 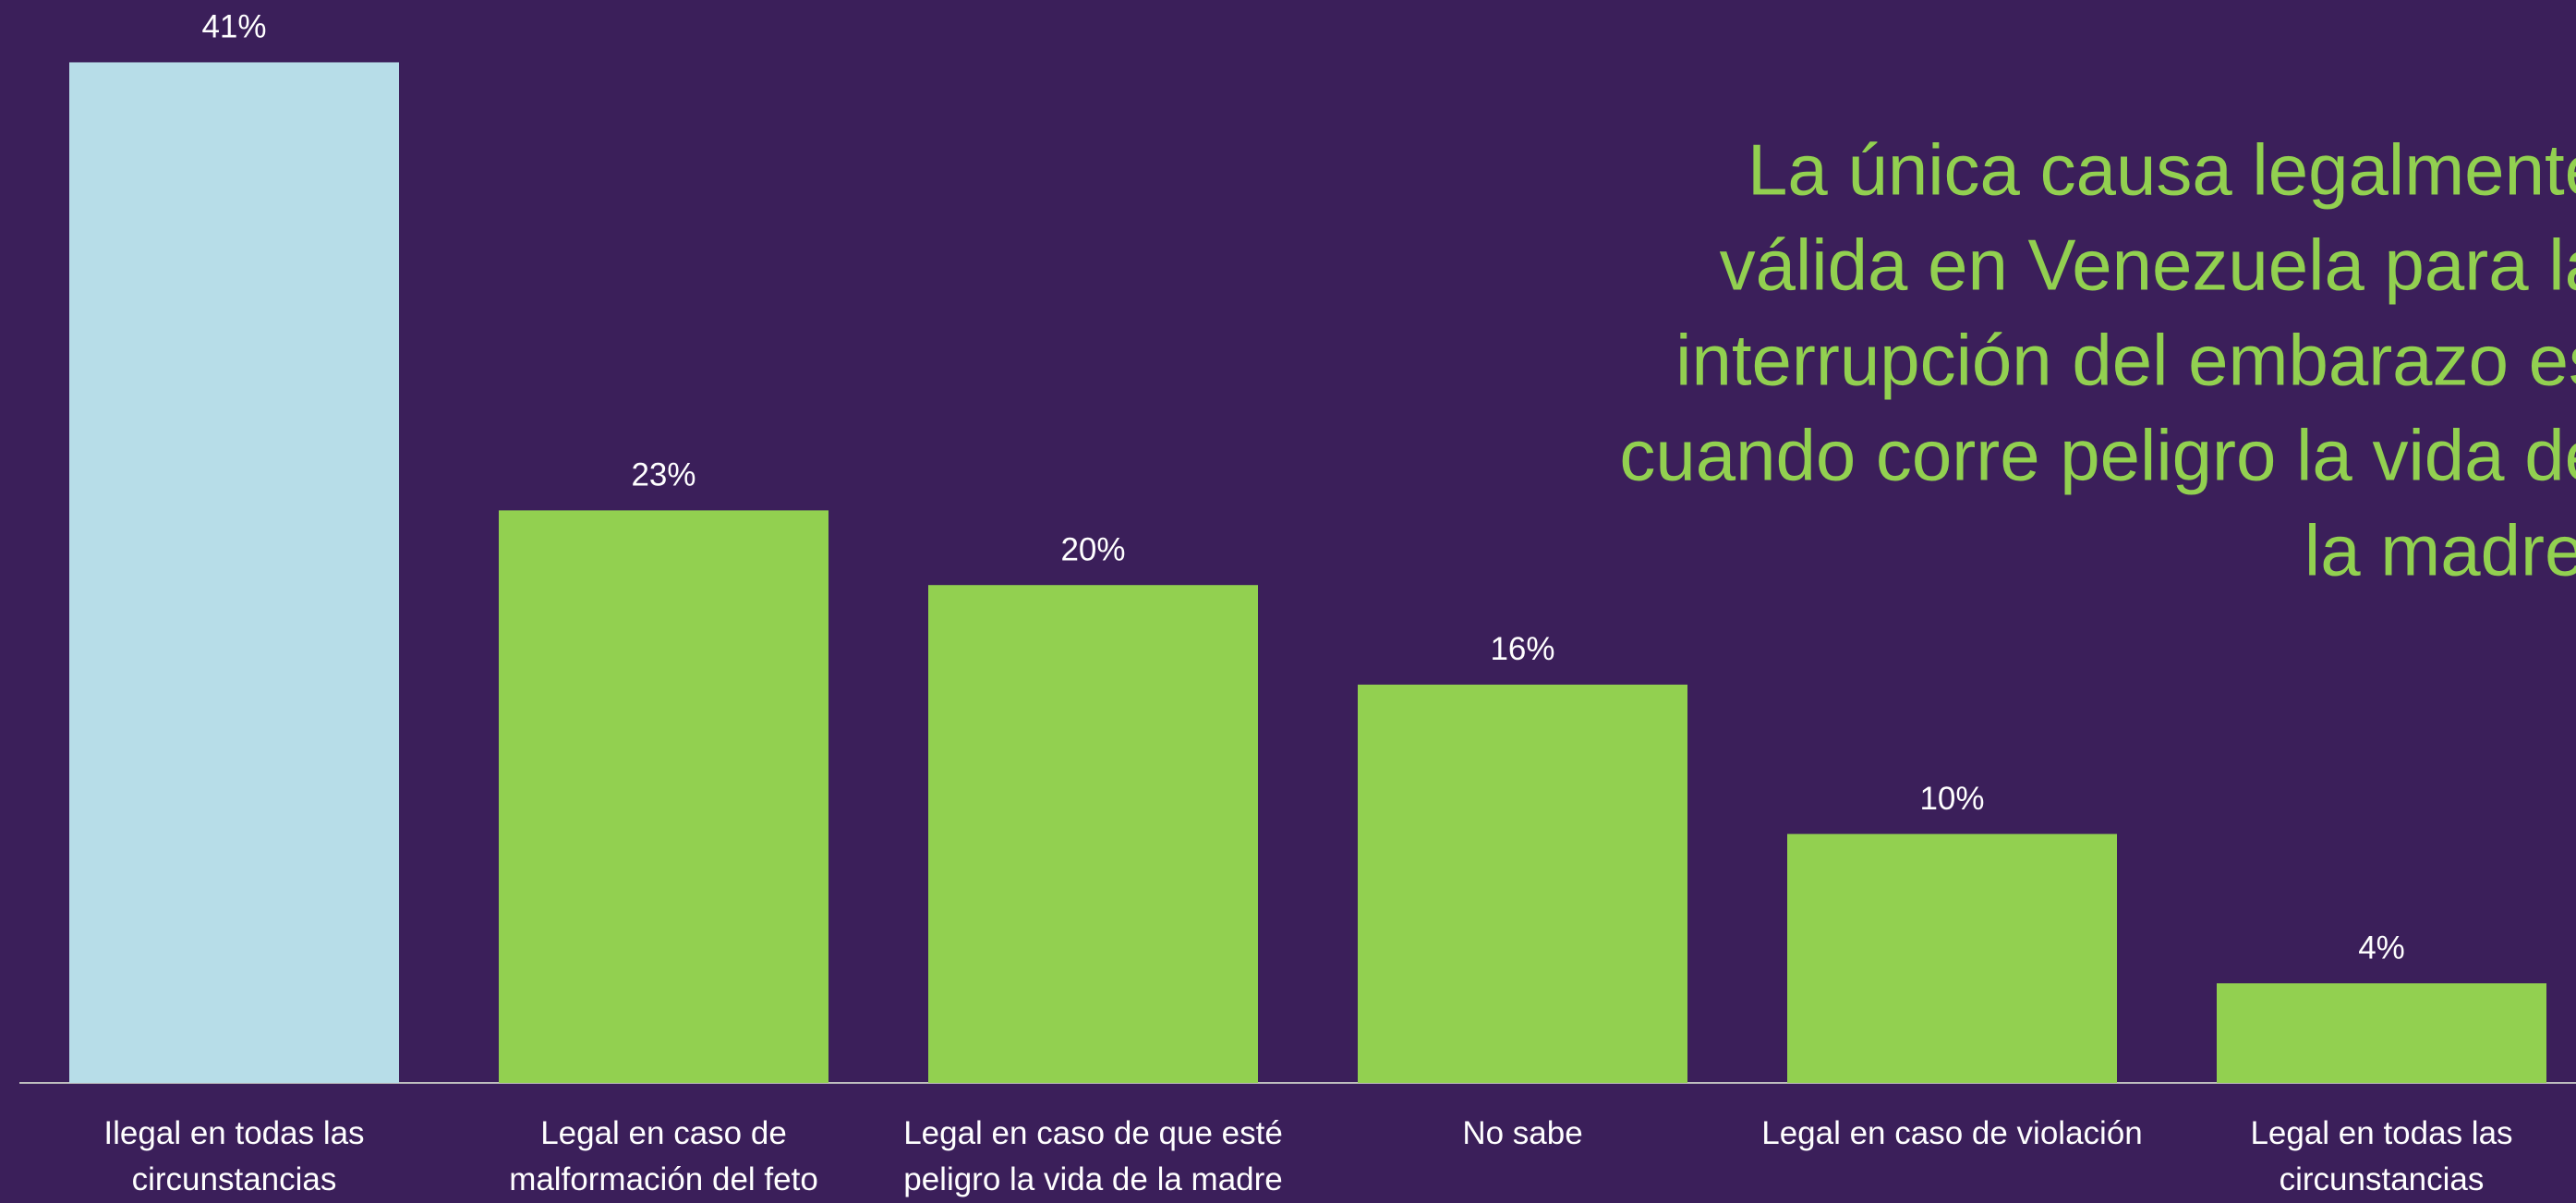 What do you see at coordinates (2125, 361) in the screenshot?
I see `annotation-line: interrupción del embarazo es` at bounding box center [2125, 361].